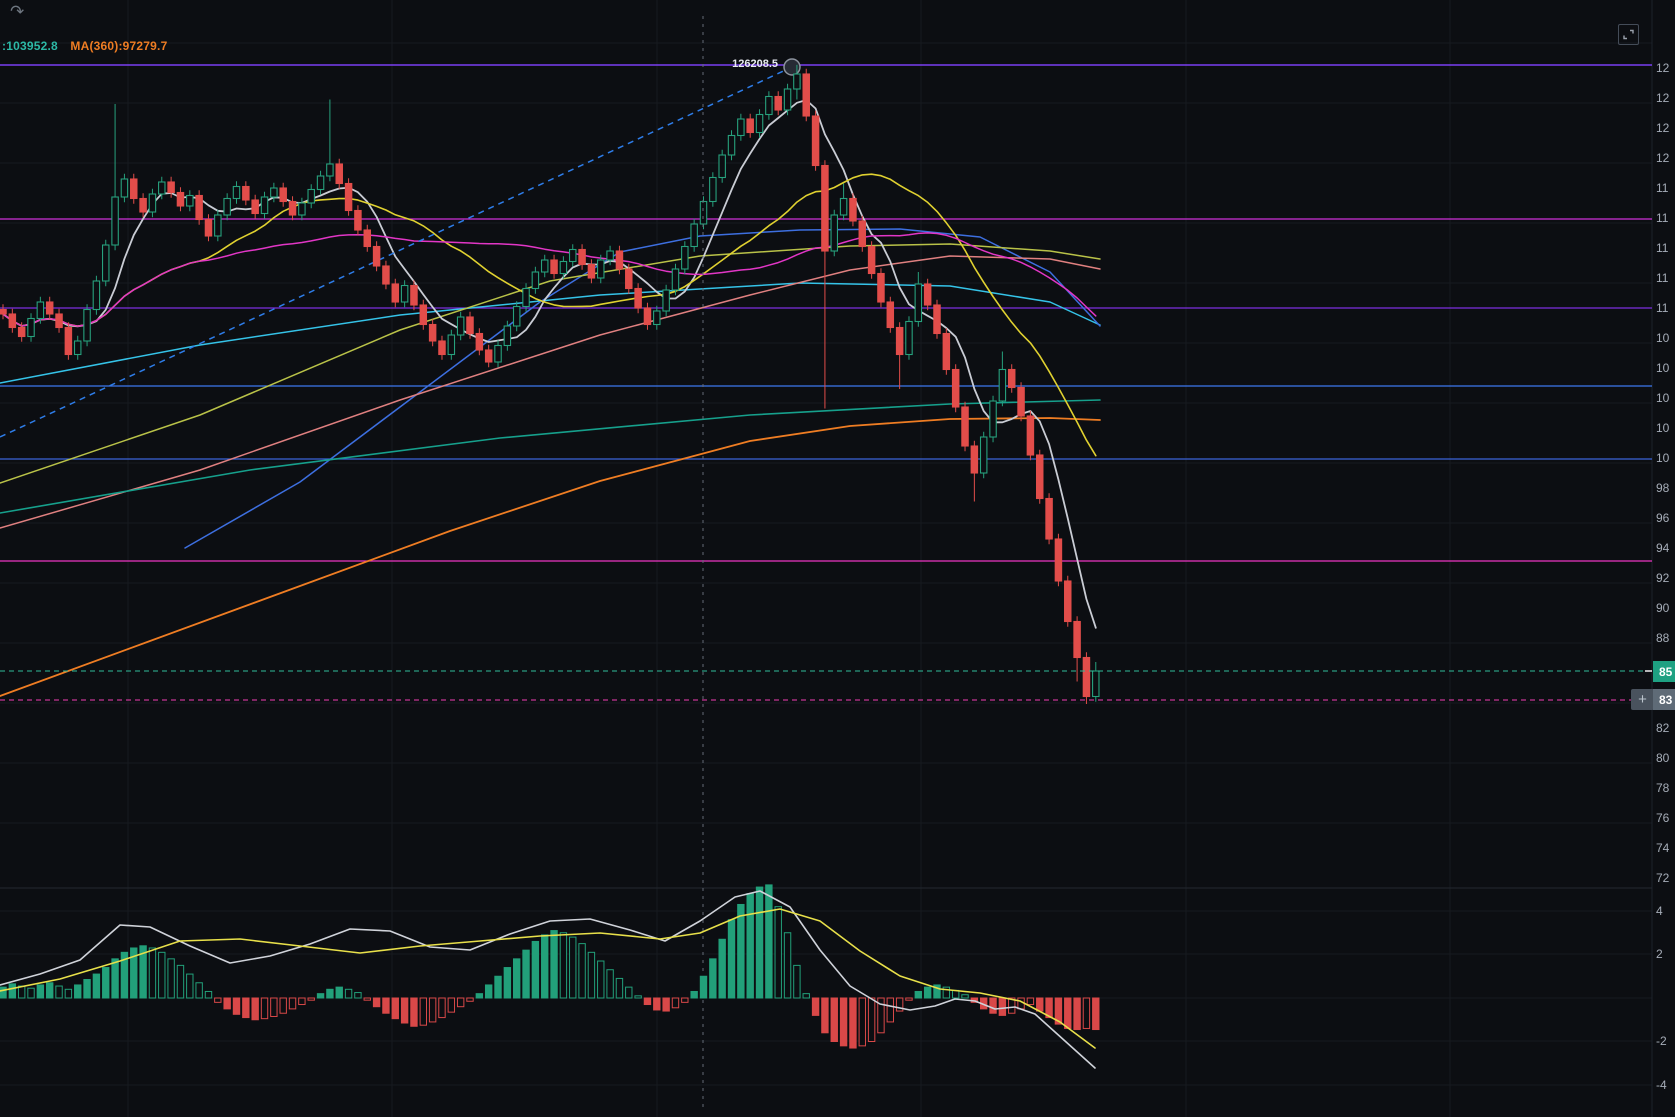 The image size is (1675, 1117). Describe the element at coordinates (550, 333) in the screenshot. I see `ma-cyan` at that location.